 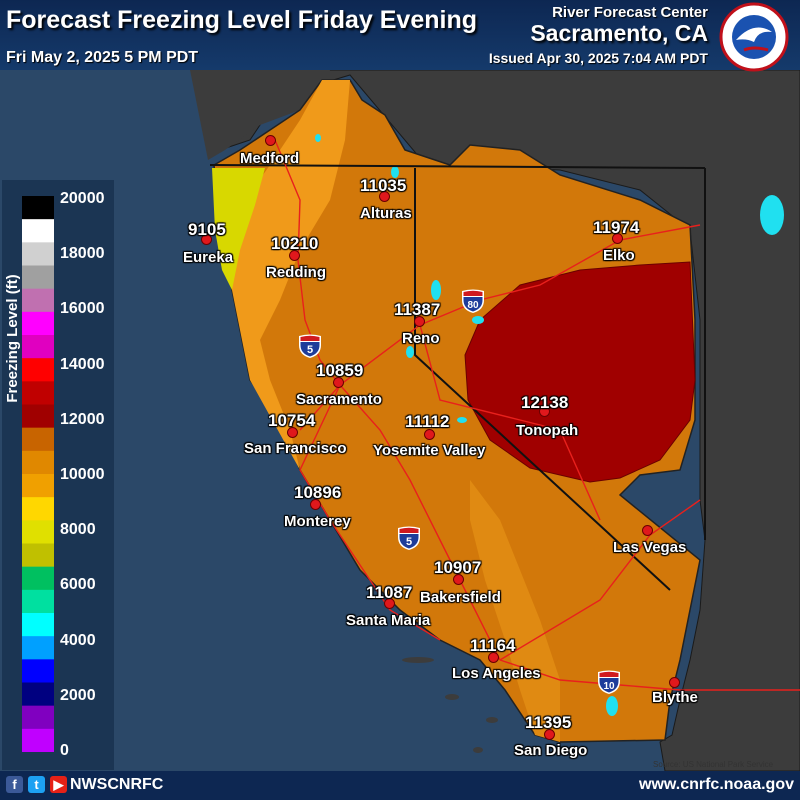 I want to click on city-freezing-level: 11112, so click(x=427, y=421).